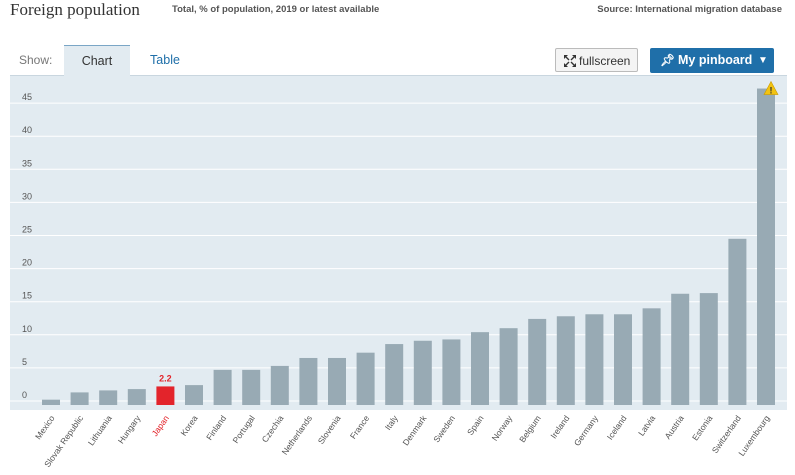 This screenshot has height=475, width=795. I want to click on x-tick-label: Latvia, so click(646, 425).